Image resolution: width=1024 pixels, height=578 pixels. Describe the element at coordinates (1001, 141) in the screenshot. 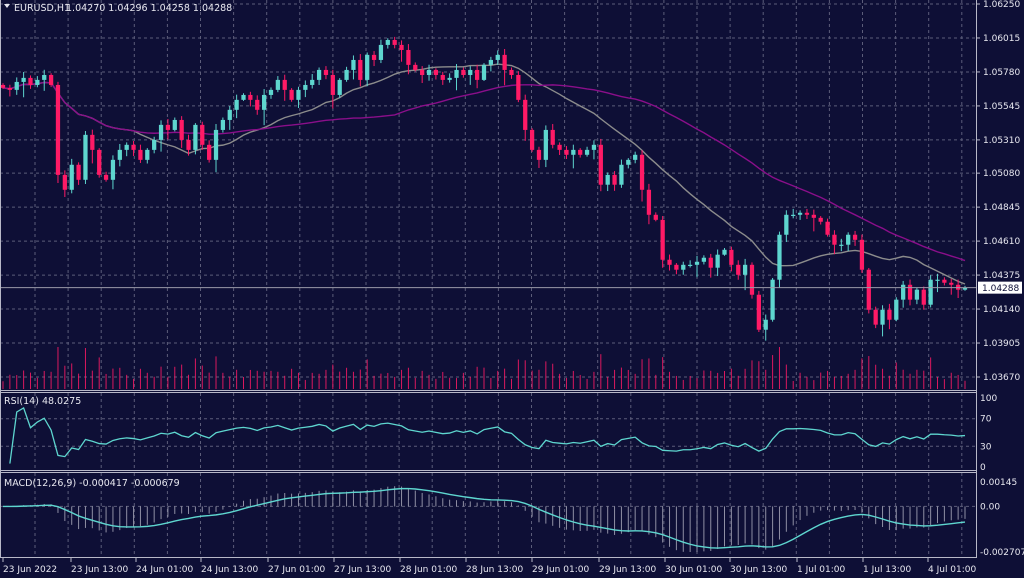

I see `price-tick-label: 1.05310` at that location.